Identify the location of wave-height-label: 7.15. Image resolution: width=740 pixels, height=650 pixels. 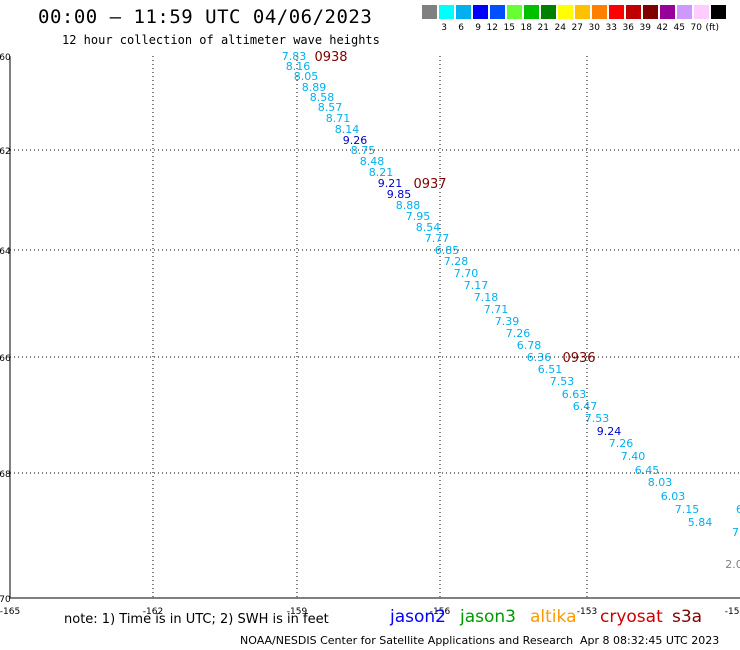
(687, 509).